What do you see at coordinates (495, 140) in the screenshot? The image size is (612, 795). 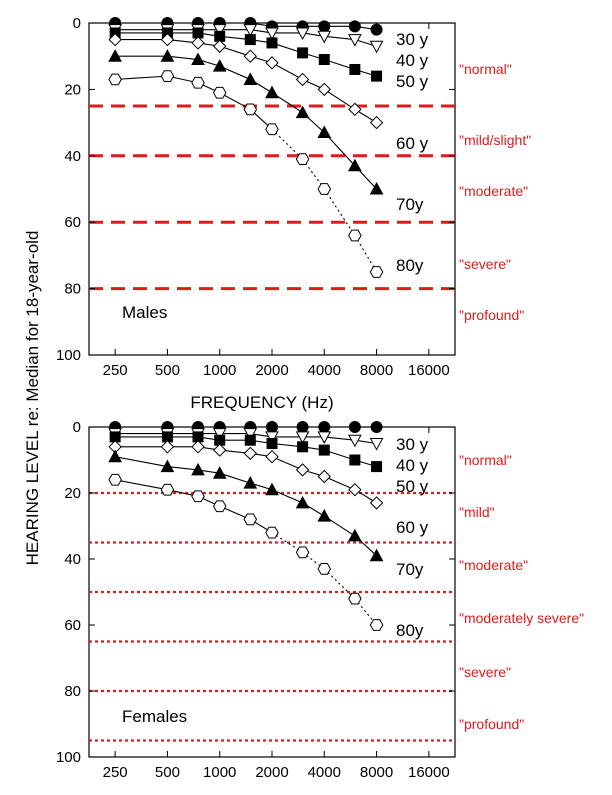 I see `category-label: "mild/slight"` at bounding box center [495, 140].